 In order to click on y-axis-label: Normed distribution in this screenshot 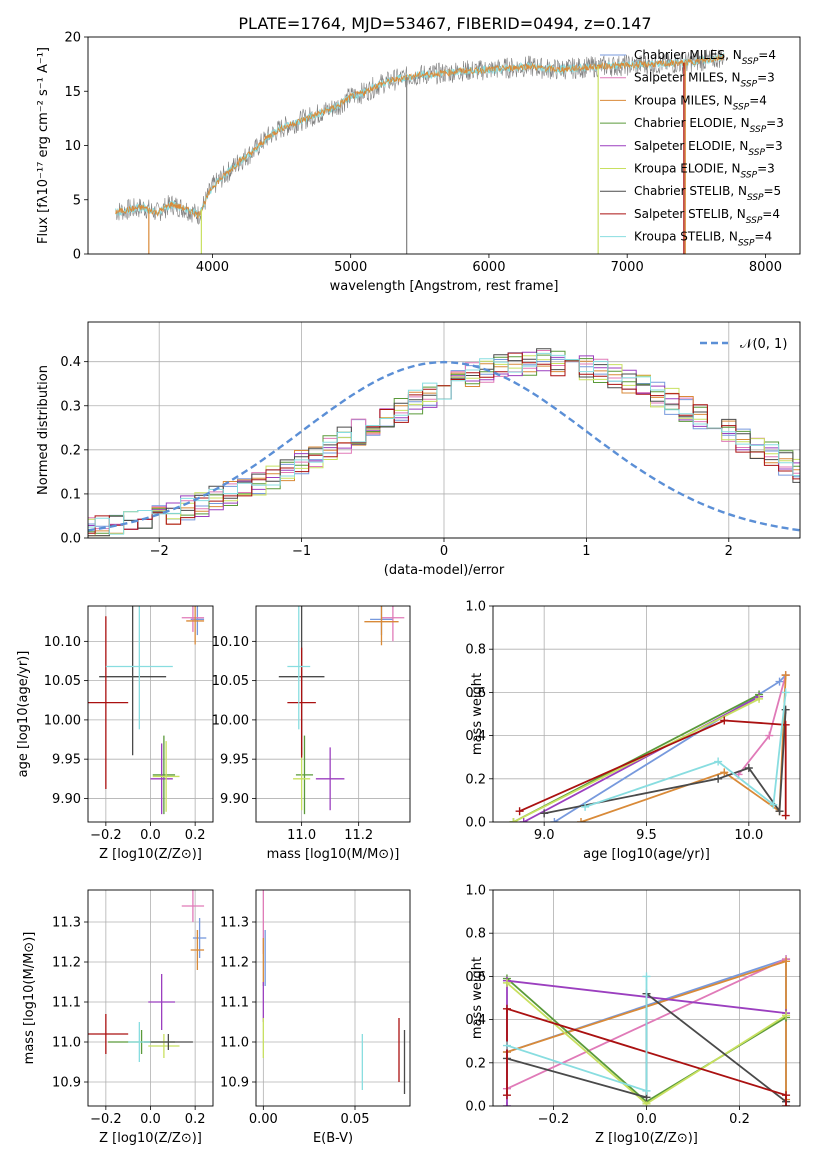, I will do `click(43, 430)`.